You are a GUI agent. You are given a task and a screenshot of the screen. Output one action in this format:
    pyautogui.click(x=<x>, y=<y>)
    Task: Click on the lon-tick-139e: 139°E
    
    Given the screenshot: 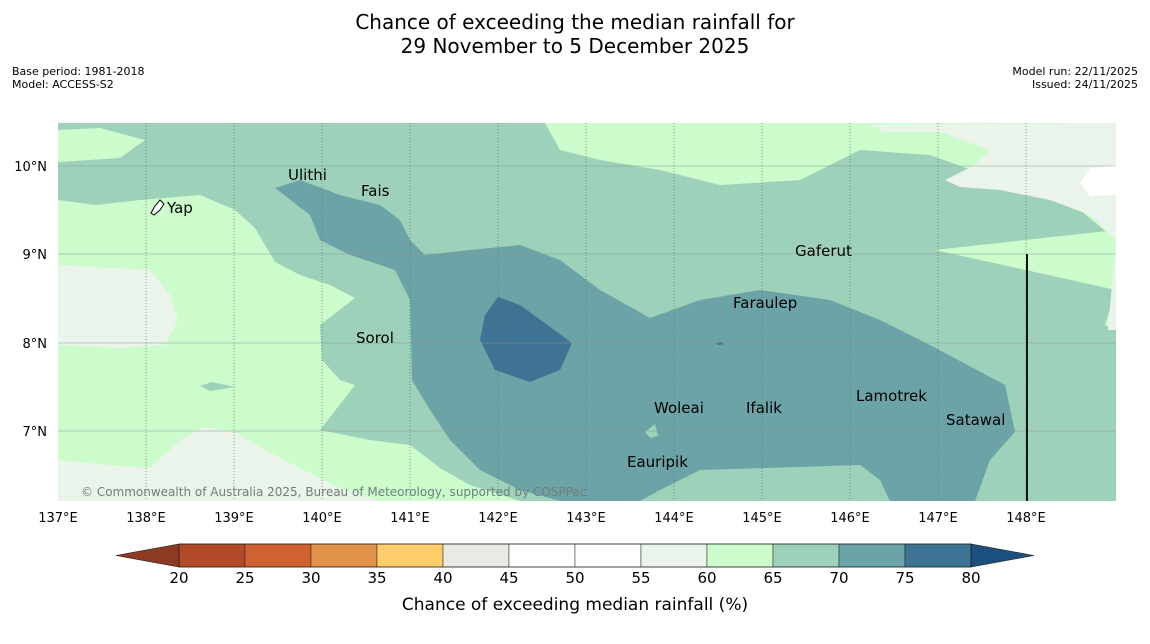 What is the action you would take?
    pyautogui.click(x=234, y=518)
    